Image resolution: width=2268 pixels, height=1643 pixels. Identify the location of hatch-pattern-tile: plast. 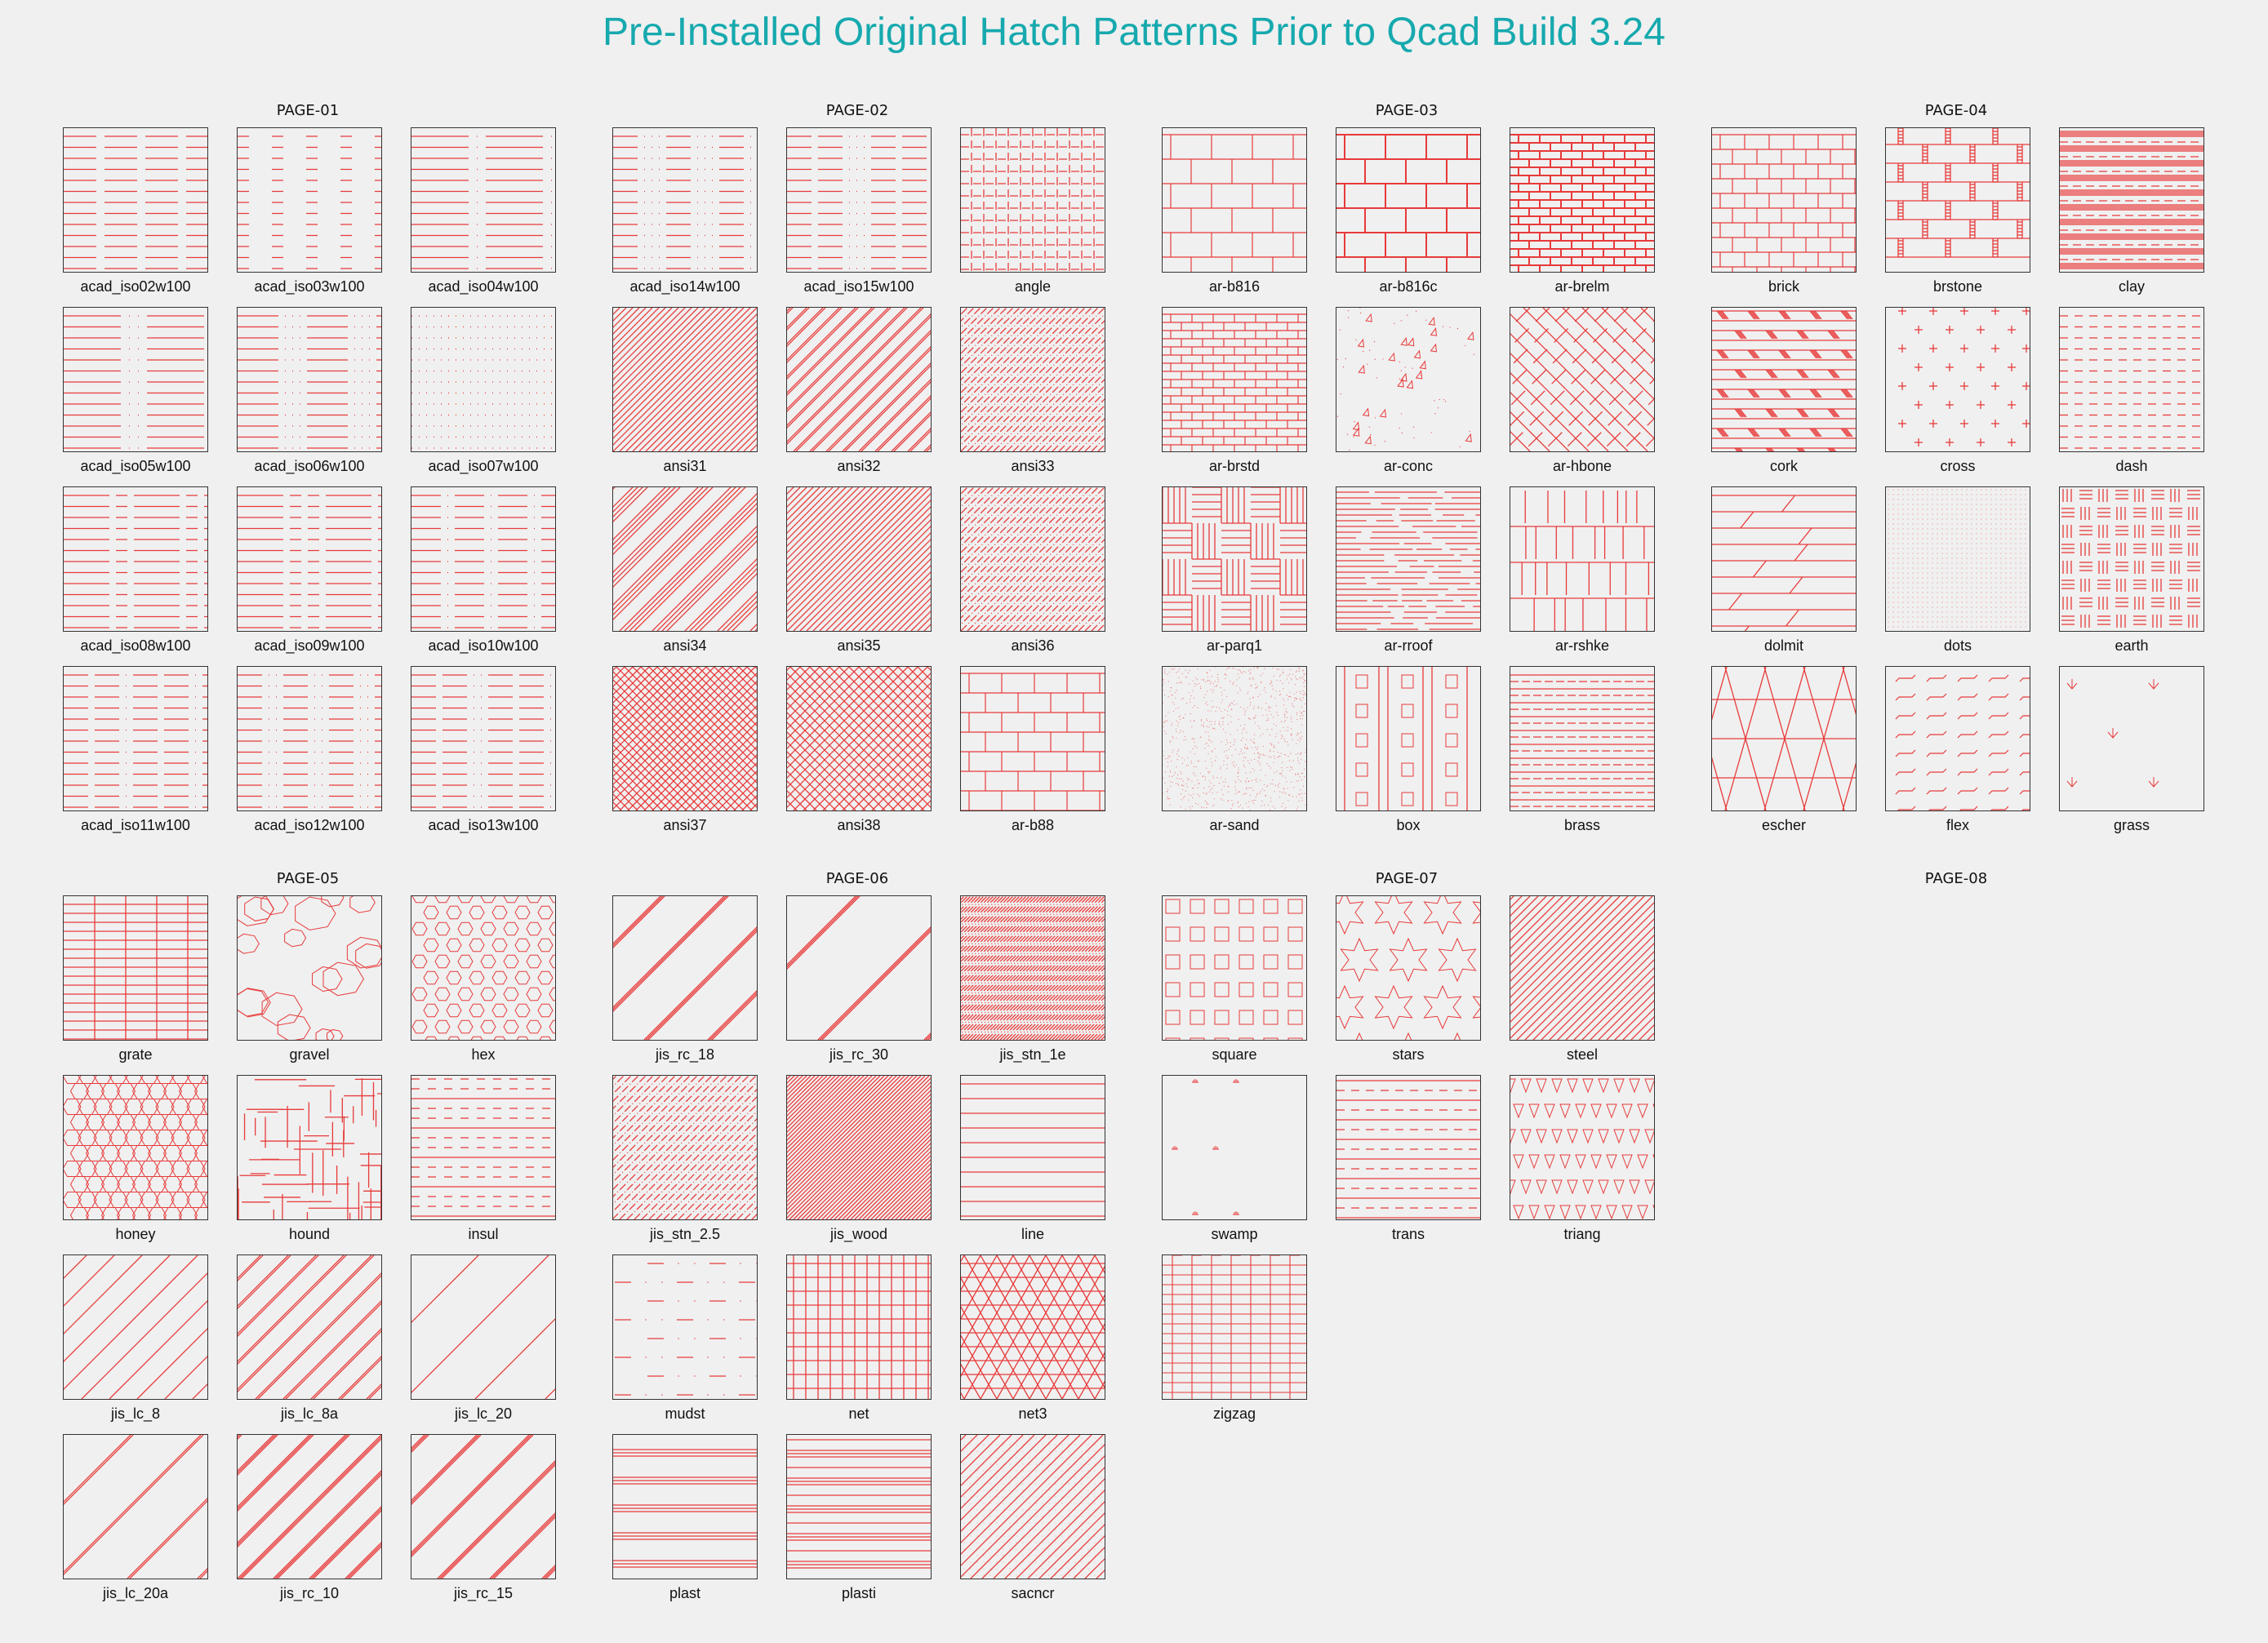
(685, 1518).